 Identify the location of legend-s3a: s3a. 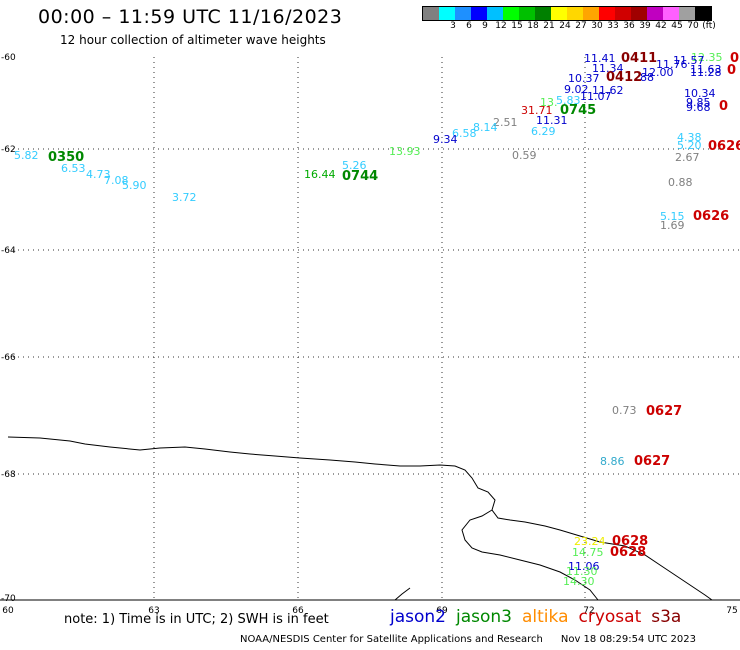
(666, 617).